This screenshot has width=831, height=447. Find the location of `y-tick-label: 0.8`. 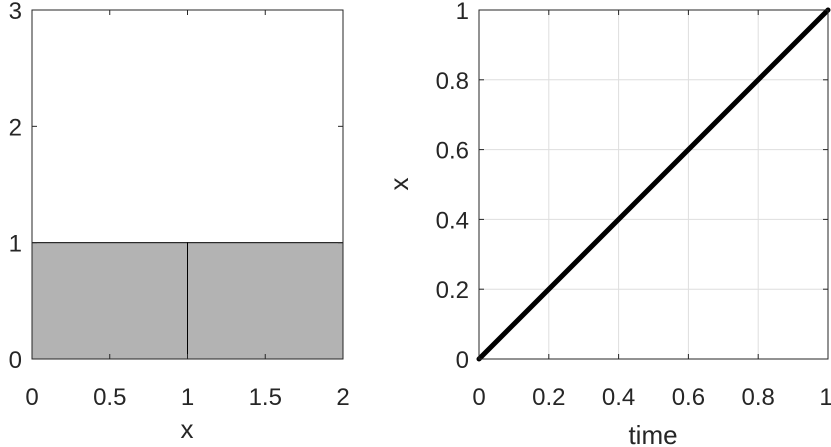

y-tick-label: 0.8 is located at coordinates (452, 81).